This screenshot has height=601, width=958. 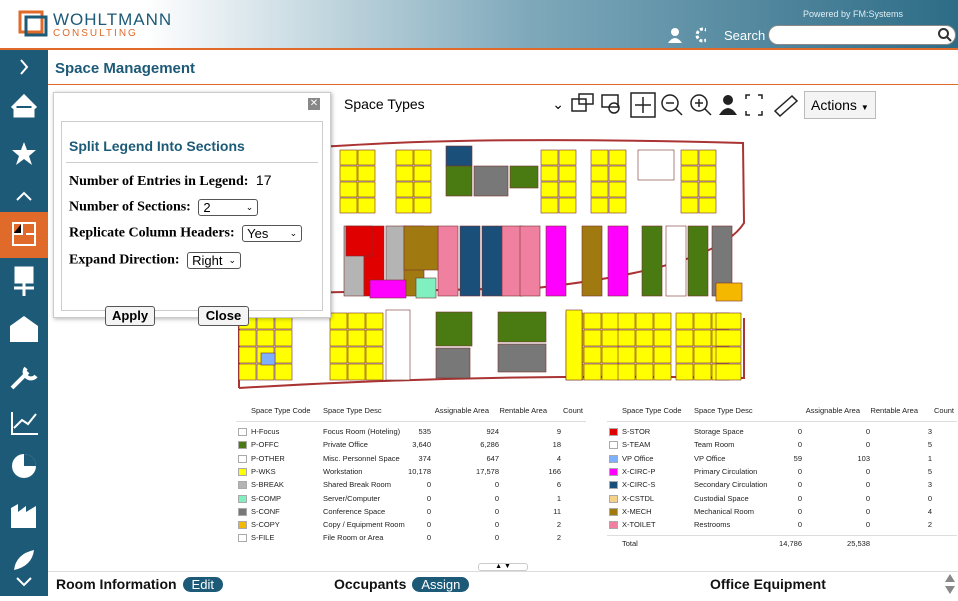 What do you see at coordinates (862, 35) in the screenshot?
I see `search-box` at bounding box center [862, 35].